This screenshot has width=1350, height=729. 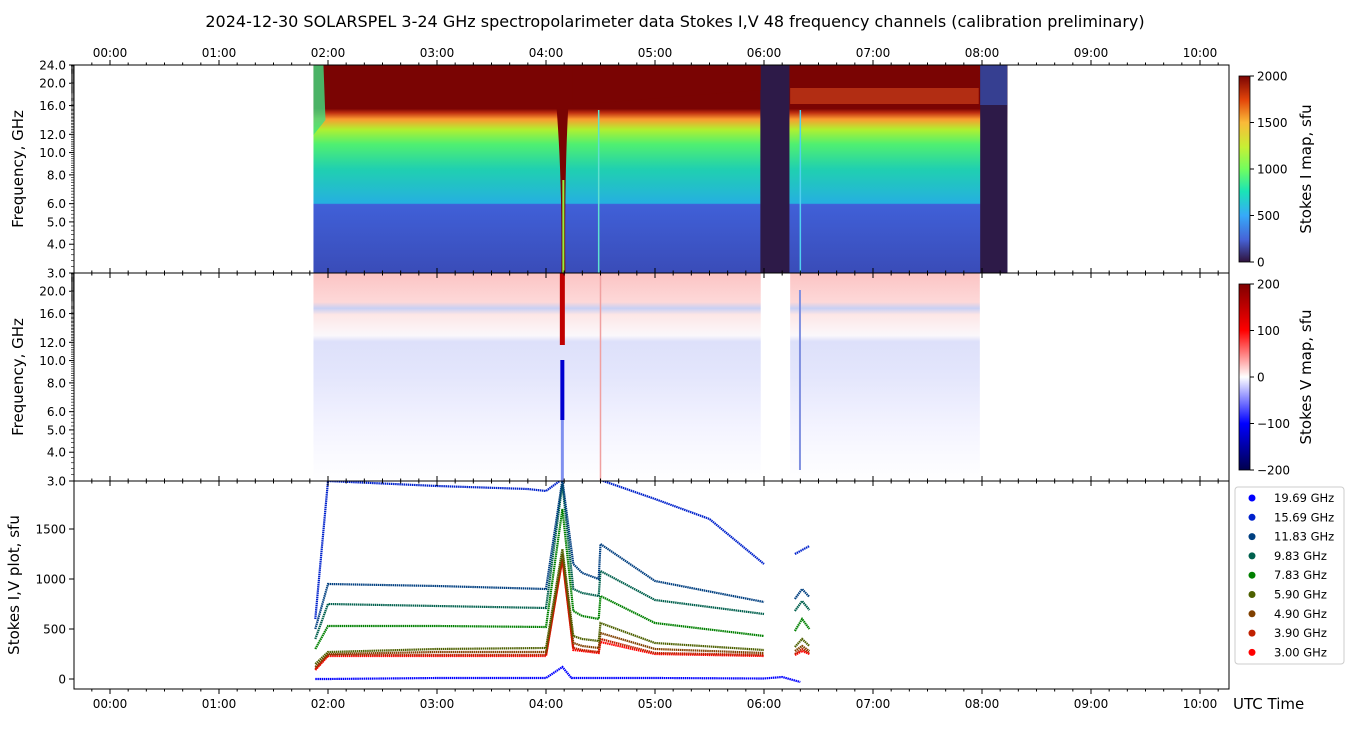 What do you see at coordinates (648, 610) in the screenshot?
I see `series-line-4-90-GHz` at bounding box center [648, 610].